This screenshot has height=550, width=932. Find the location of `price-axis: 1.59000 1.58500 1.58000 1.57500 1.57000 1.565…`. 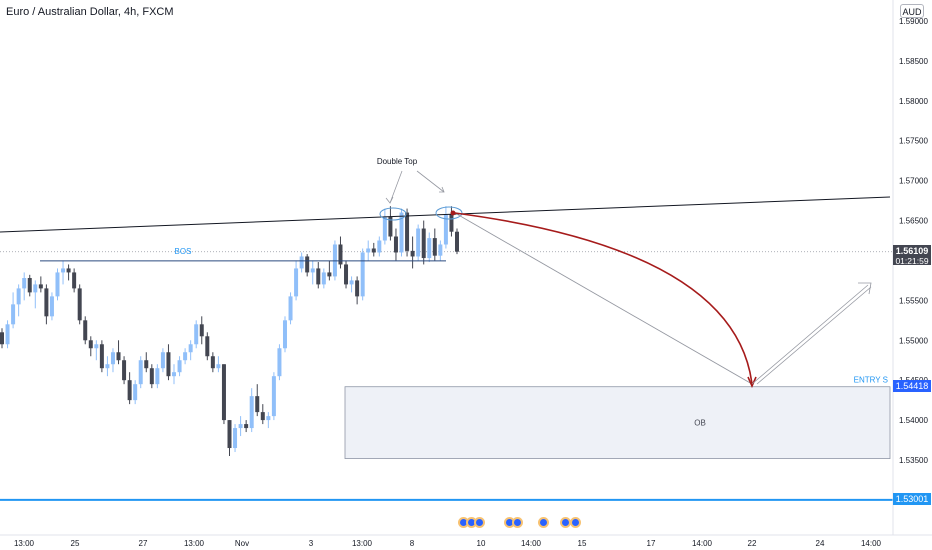

price-axis: 1.59000 1.58500 1.58000 1.57500 1.57000 1.565… is located at coordinates (910, 267).